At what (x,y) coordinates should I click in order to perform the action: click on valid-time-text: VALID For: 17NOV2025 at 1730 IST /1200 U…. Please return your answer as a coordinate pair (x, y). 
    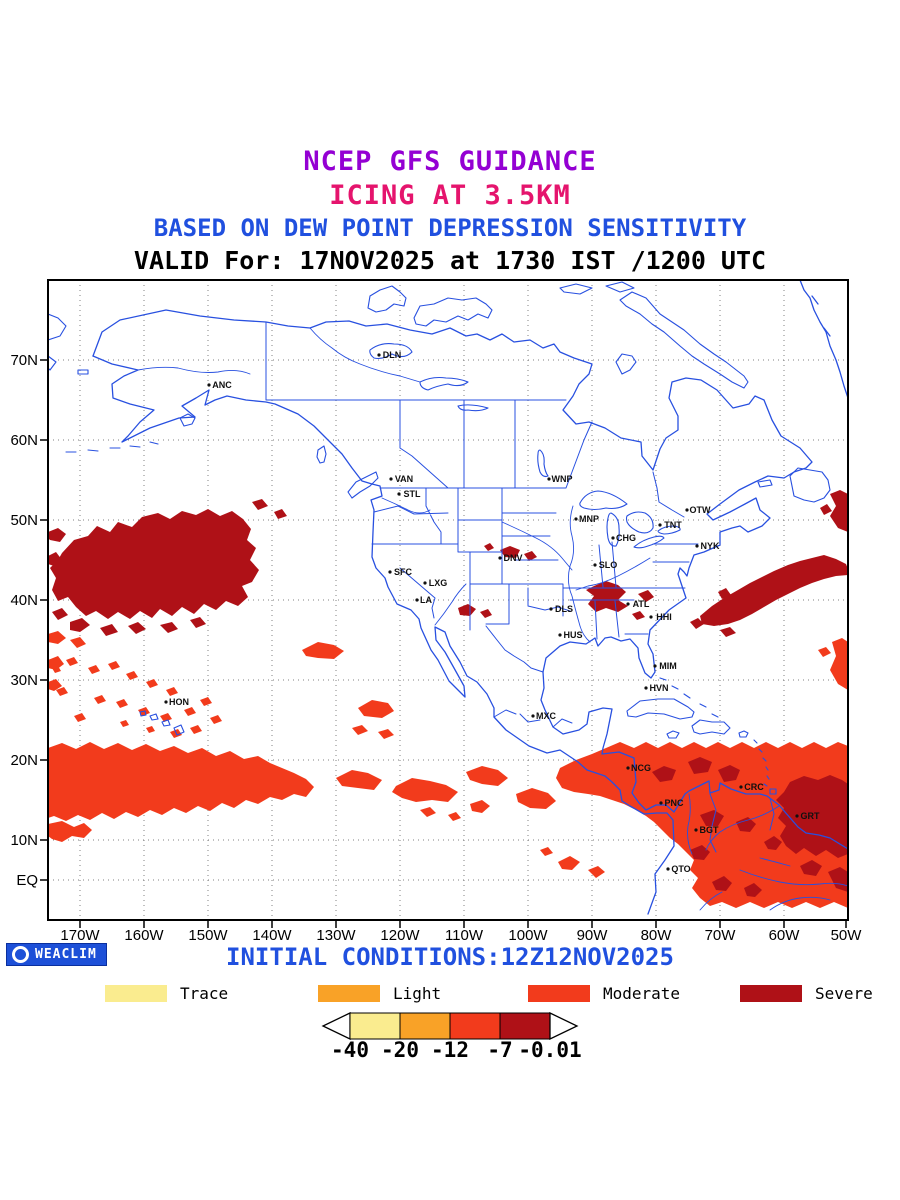
    Looking at the image, I should click on (450, 260).